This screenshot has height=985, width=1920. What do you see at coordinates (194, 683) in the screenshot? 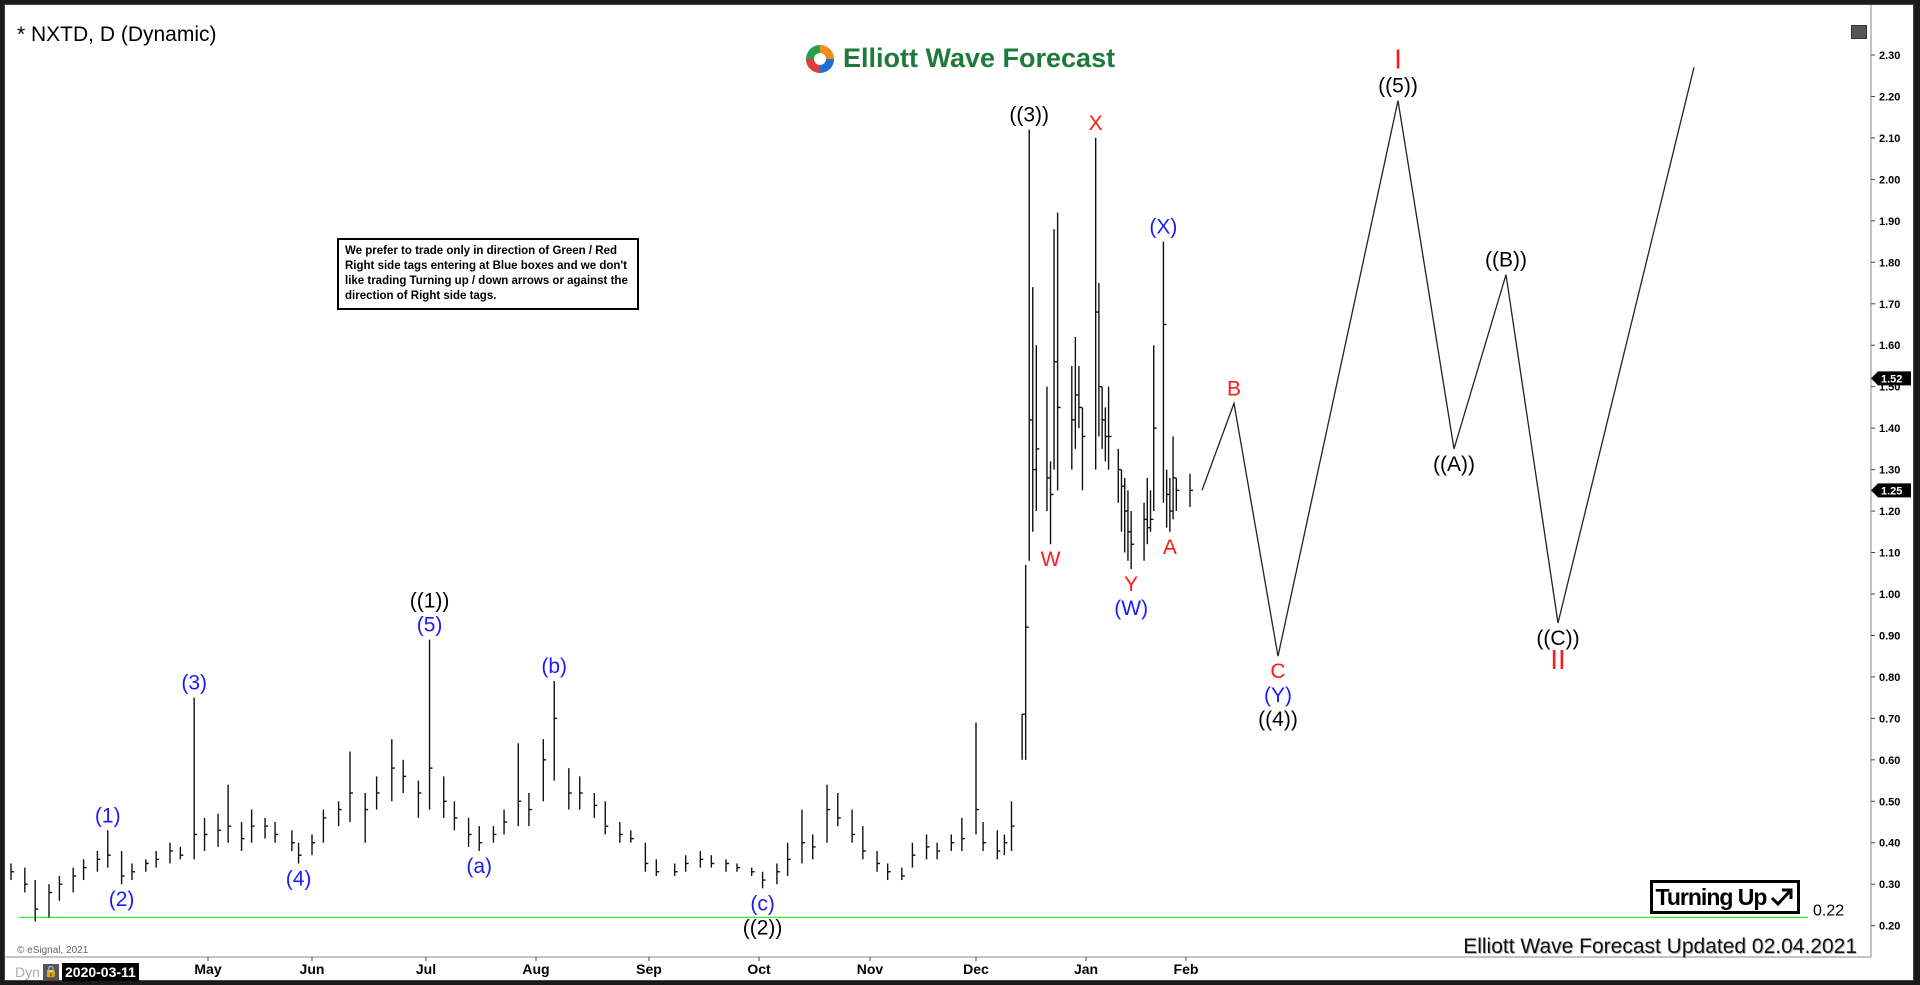
I see `wave-label: (3)` at bounding box center [194, 683].